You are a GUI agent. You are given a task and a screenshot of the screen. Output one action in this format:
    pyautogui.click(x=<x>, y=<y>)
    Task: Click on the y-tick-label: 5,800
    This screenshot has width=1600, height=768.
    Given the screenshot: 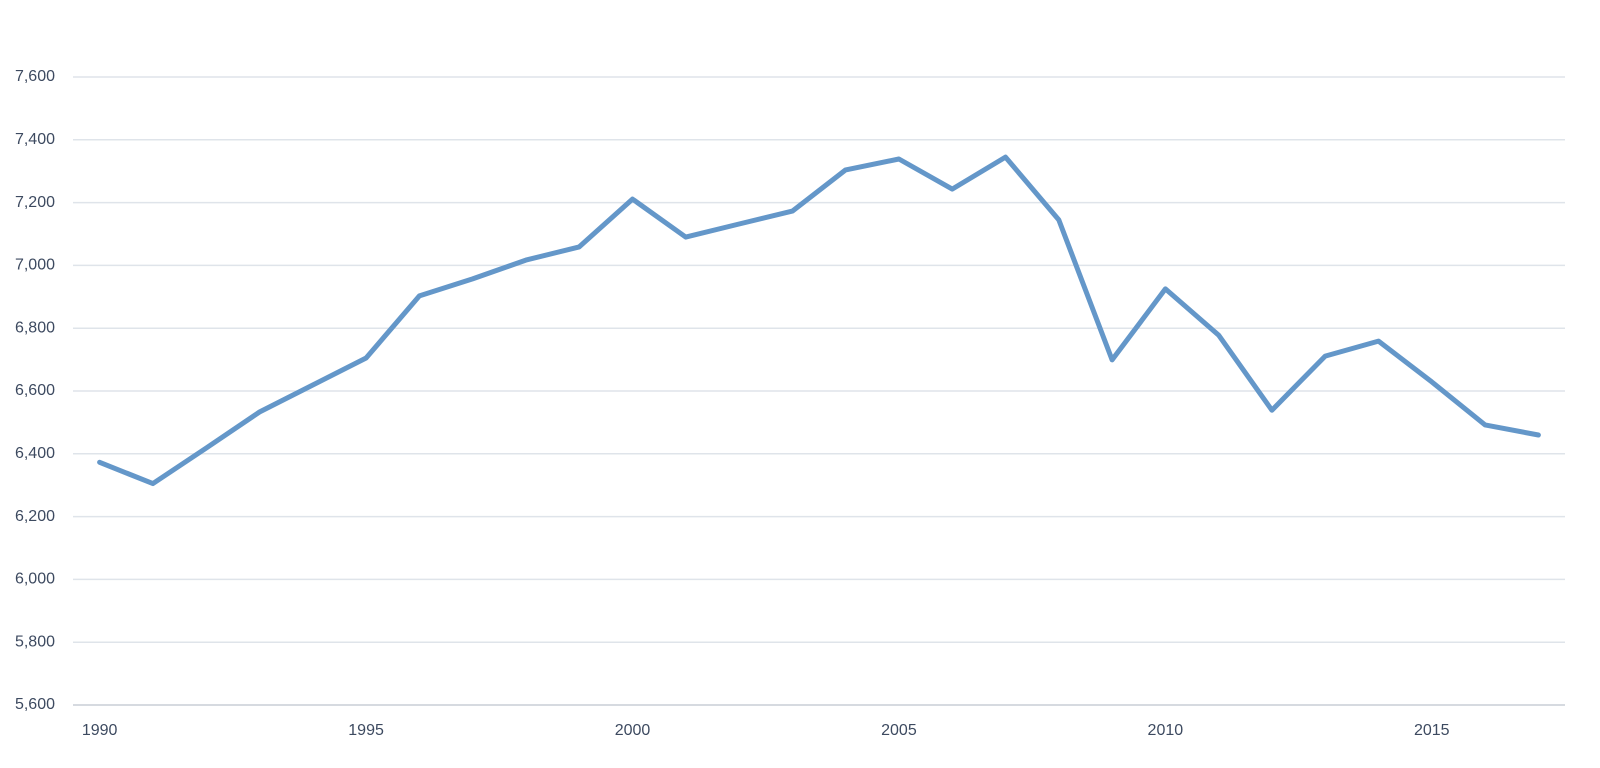 What is the action you would take?
    pyautogui.click(x=35, y=641)
    